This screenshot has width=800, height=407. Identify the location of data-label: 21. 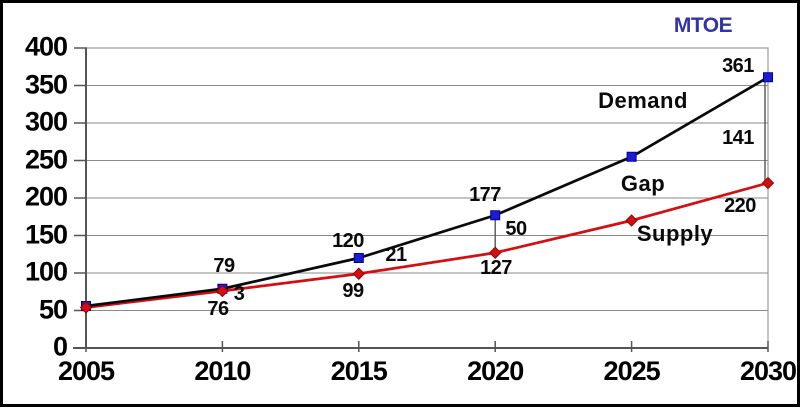
(396, 255).